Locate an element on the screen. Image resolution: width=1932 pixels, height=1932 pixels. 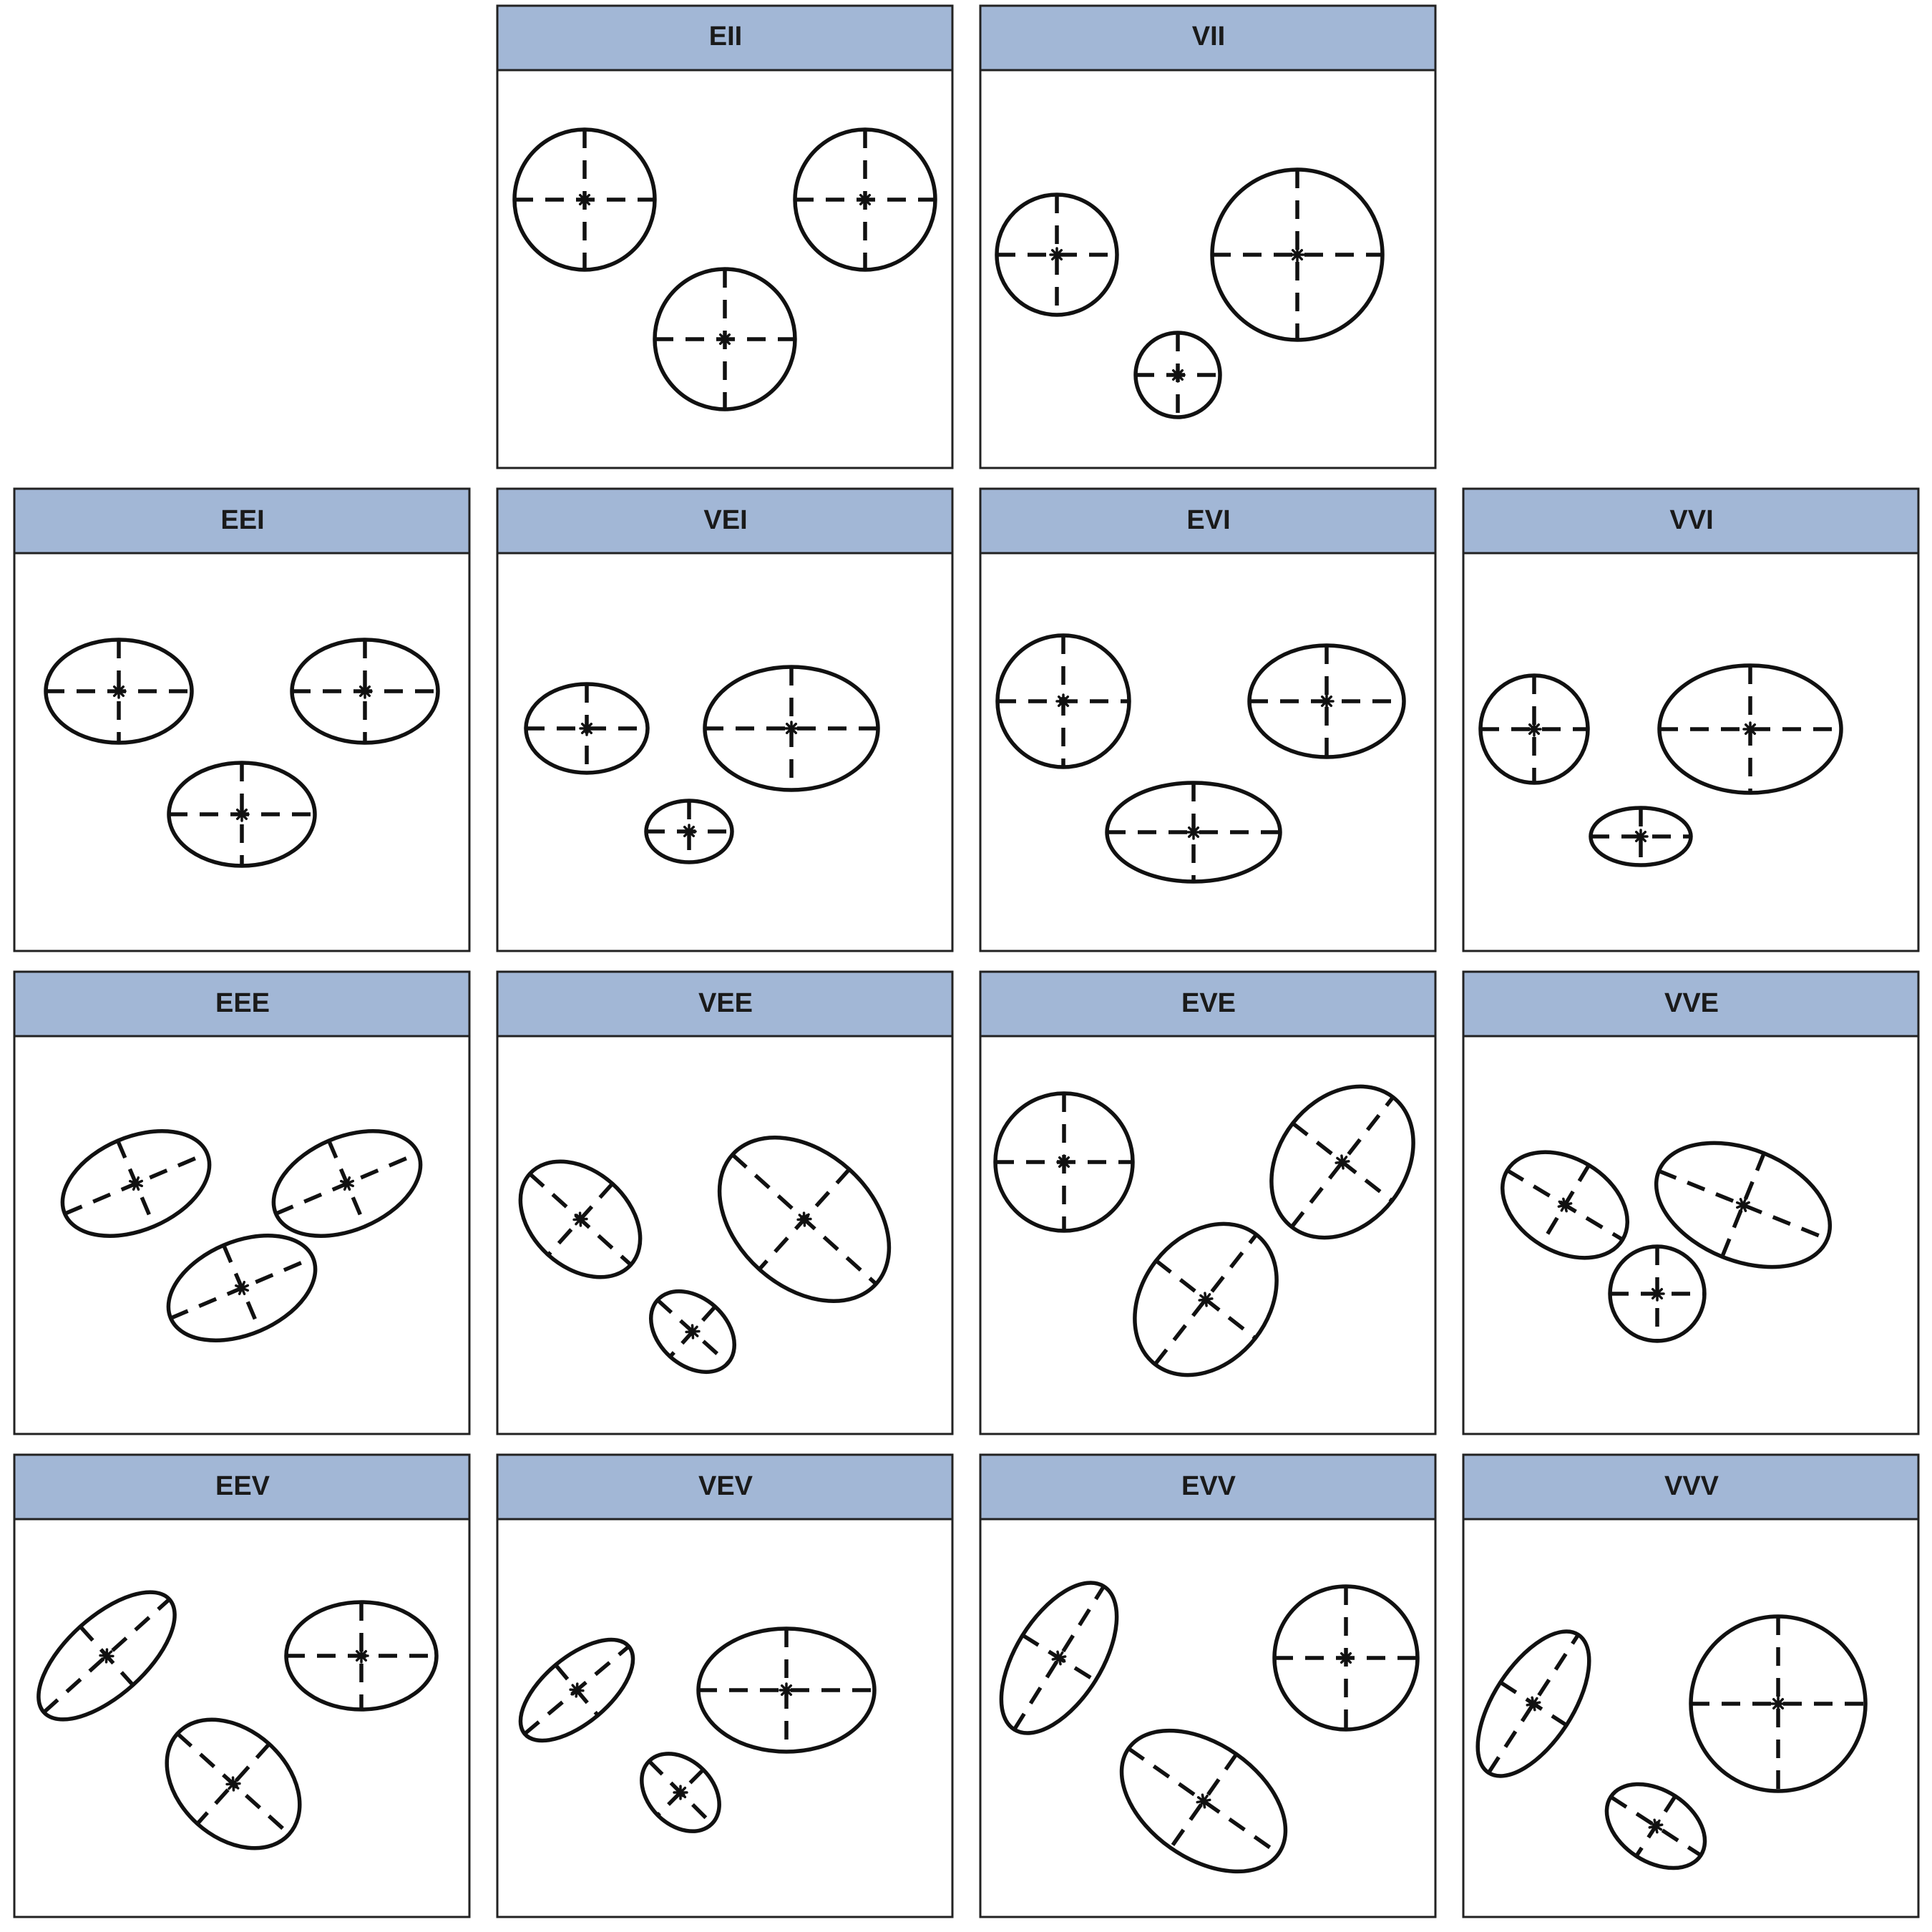
panel-title-vev: VEV is located at coordinates (725, 1486).